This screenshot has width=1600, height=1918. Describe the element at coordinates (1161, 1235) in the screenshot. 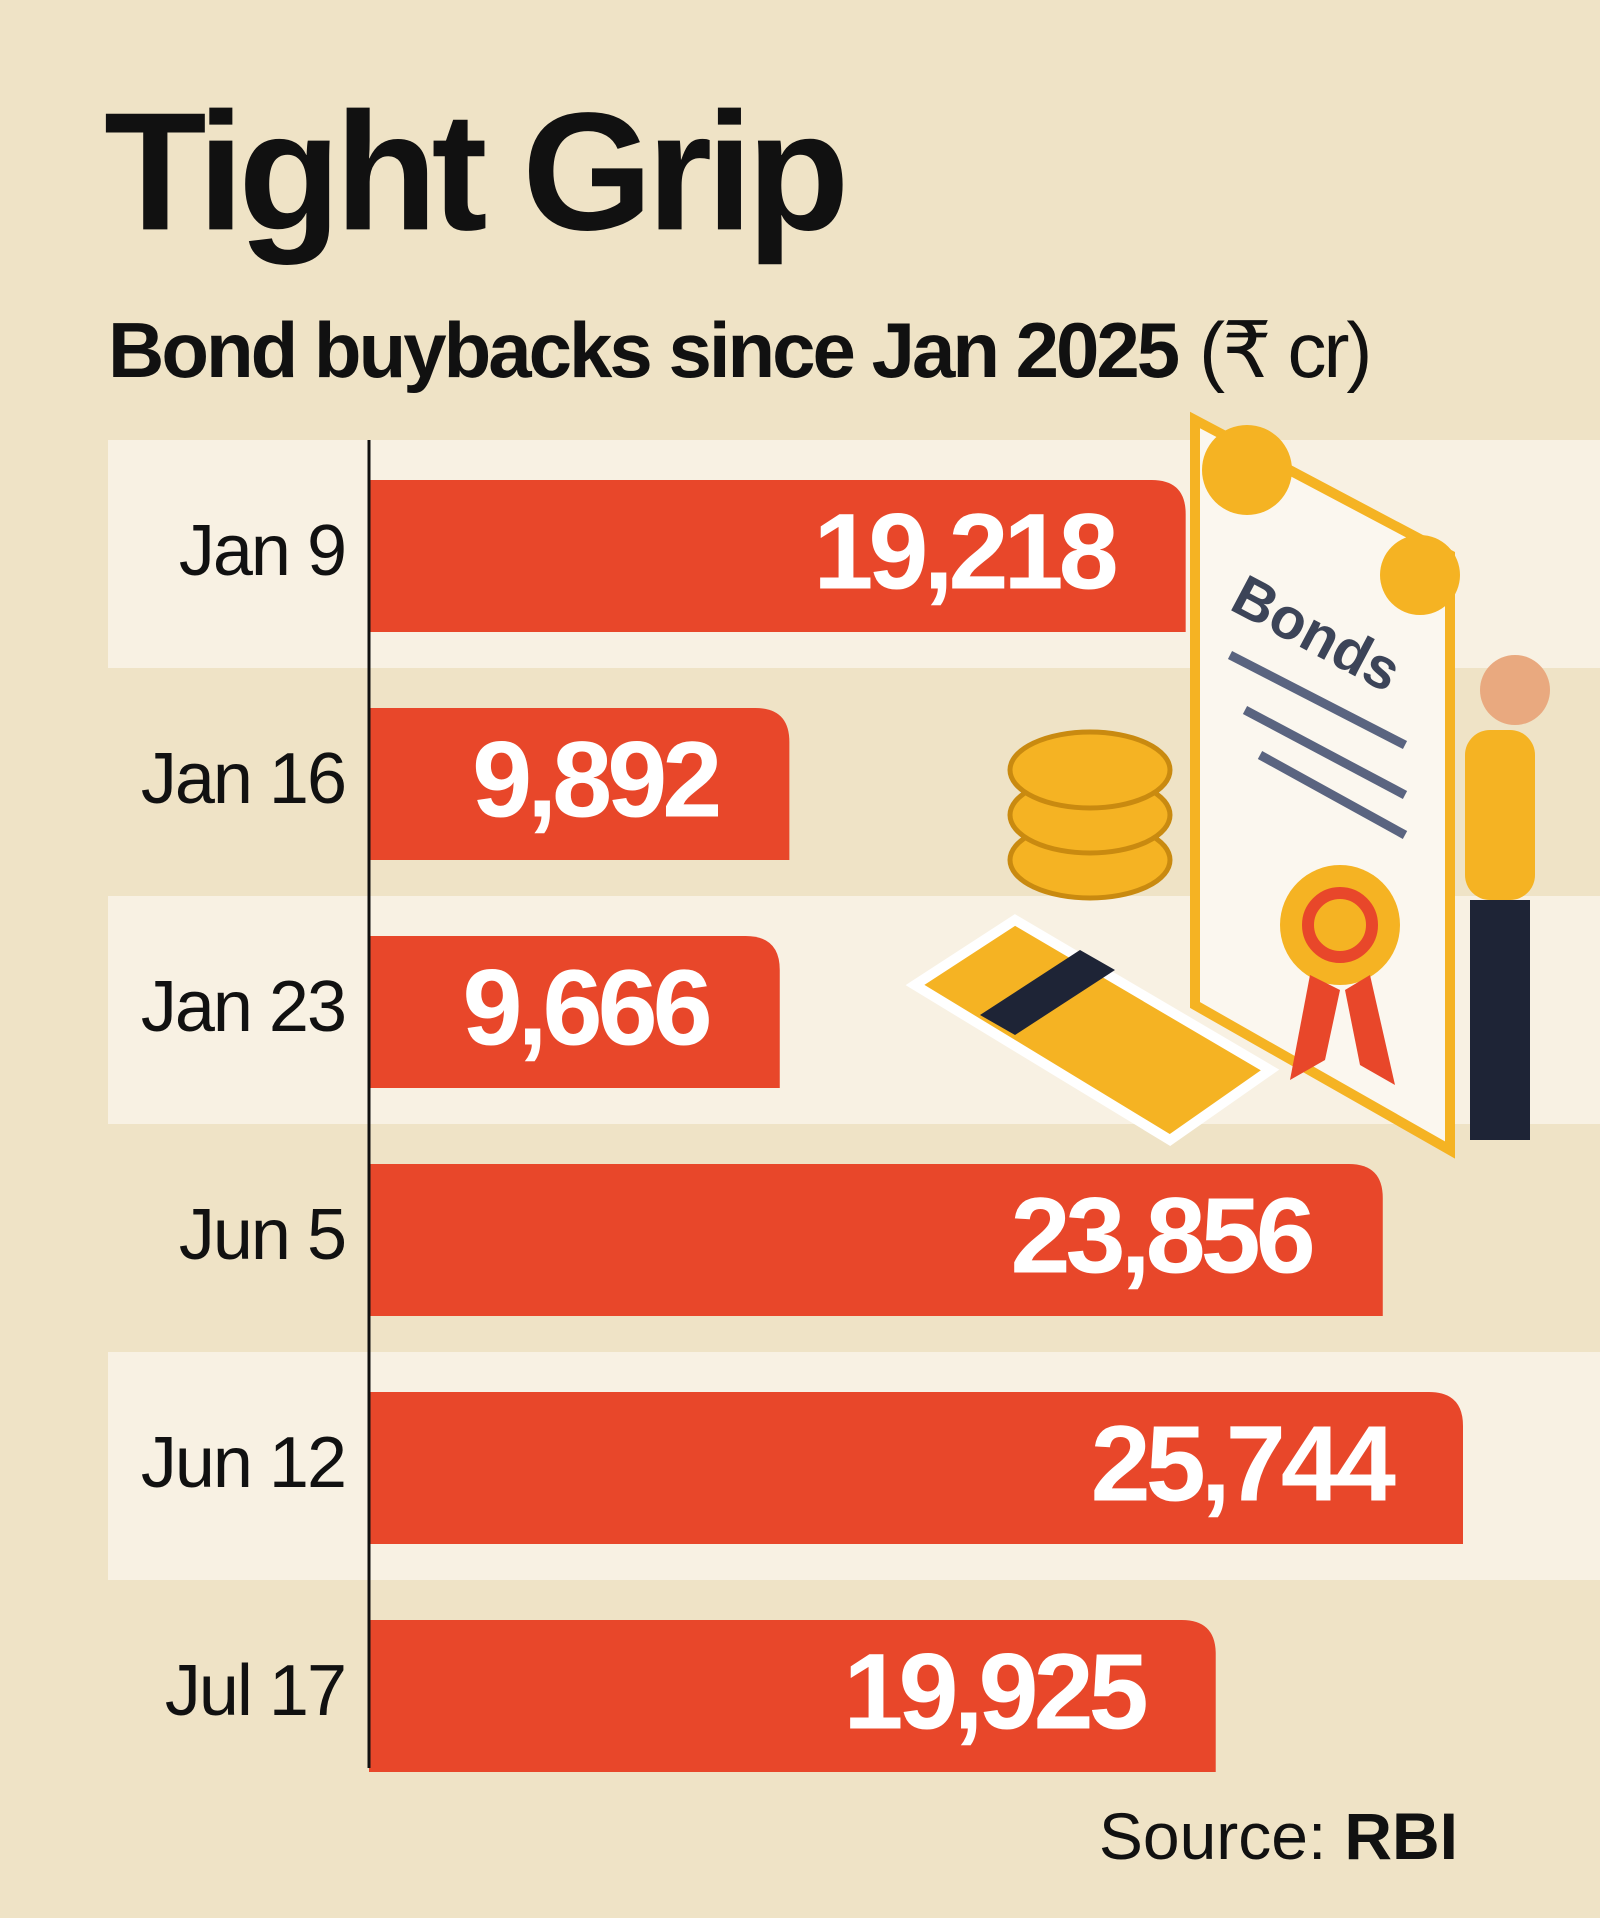

I see `value-label: 23,856` at that location.